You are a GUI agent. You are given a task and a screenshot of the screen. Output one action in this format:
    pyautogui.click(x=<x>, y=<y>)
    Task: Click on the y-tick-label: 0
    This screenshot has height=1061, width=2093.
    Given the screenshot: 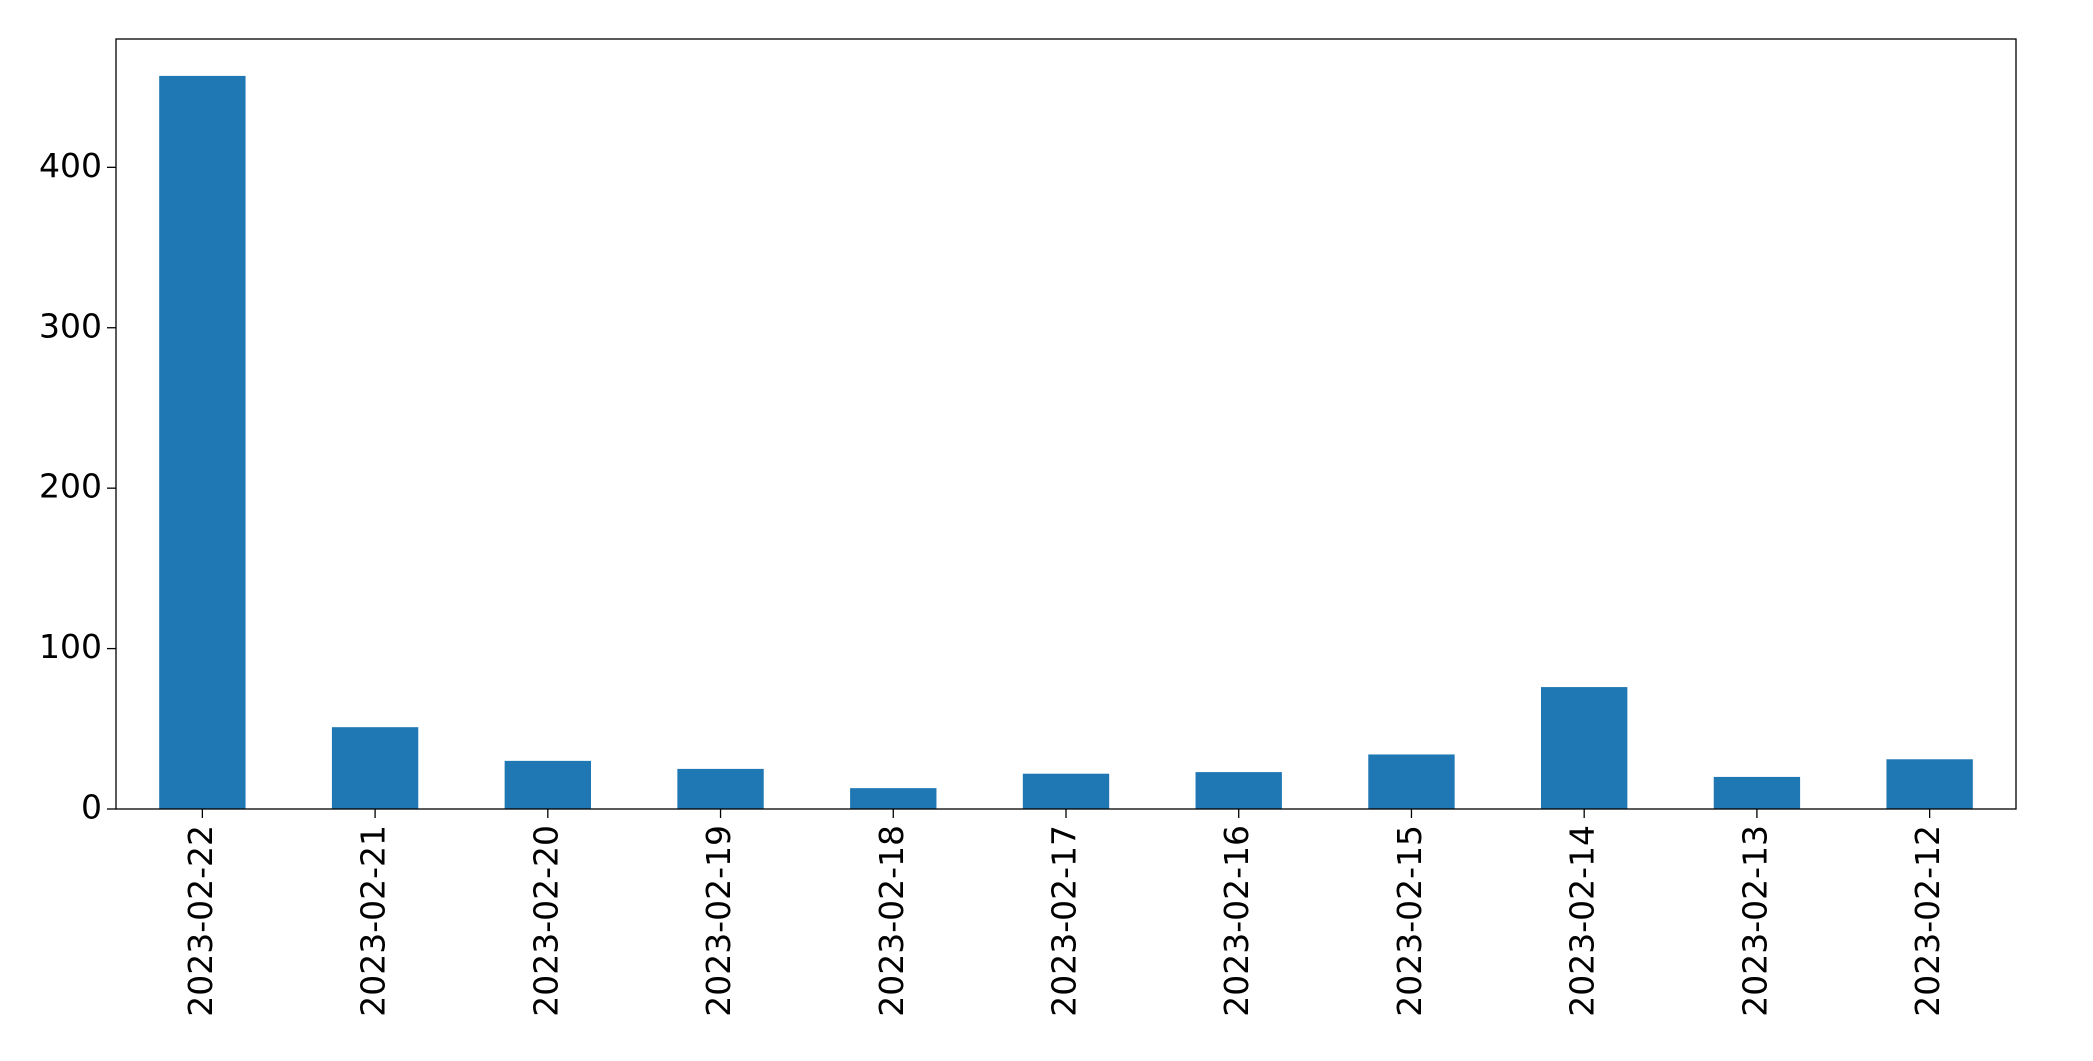 What is the action you would take?
    pyautogui.click(x=91, y=807)
    